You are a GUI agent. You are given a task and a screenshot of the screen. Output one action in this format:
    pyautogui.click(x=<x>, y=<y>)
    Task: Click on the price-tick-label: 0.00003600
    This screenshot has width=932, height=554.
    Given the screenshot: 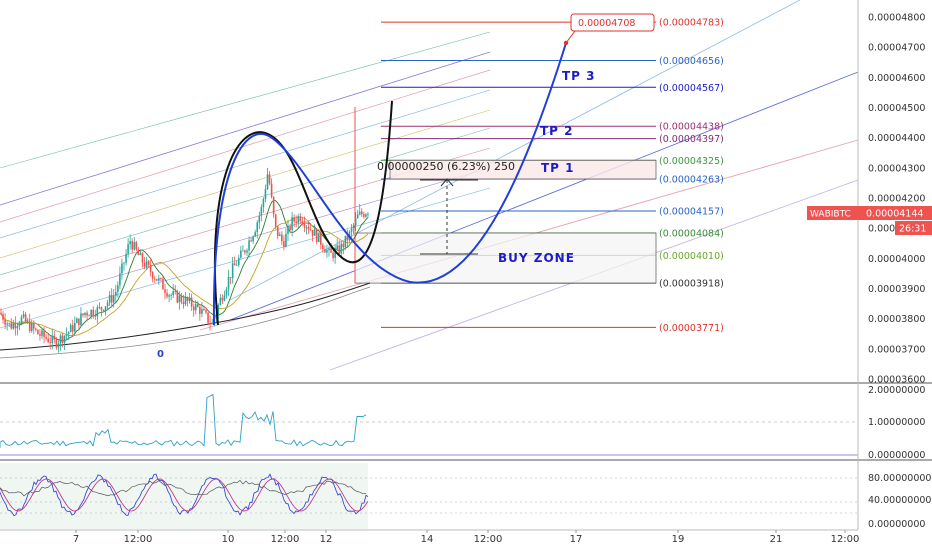 What is the action you would take?
    pyautogui.click(x=896, y=380)
    